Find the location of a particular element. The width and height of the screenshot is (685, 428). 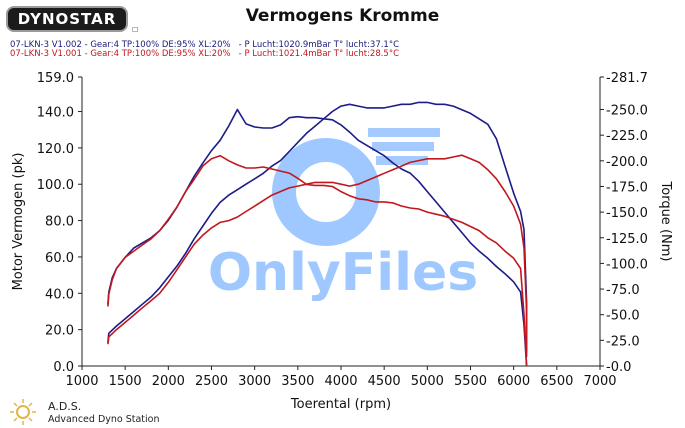

y-tick-label: 140.0 is located at coordinates (55, 113).